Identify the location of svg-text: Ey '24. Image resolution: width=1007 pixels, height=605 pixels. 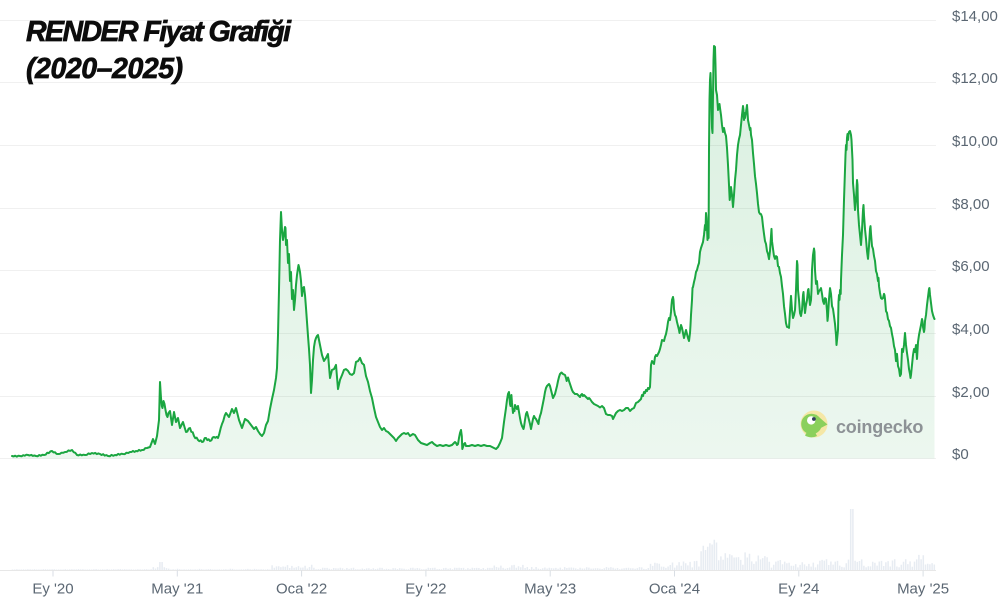
(798, 589).